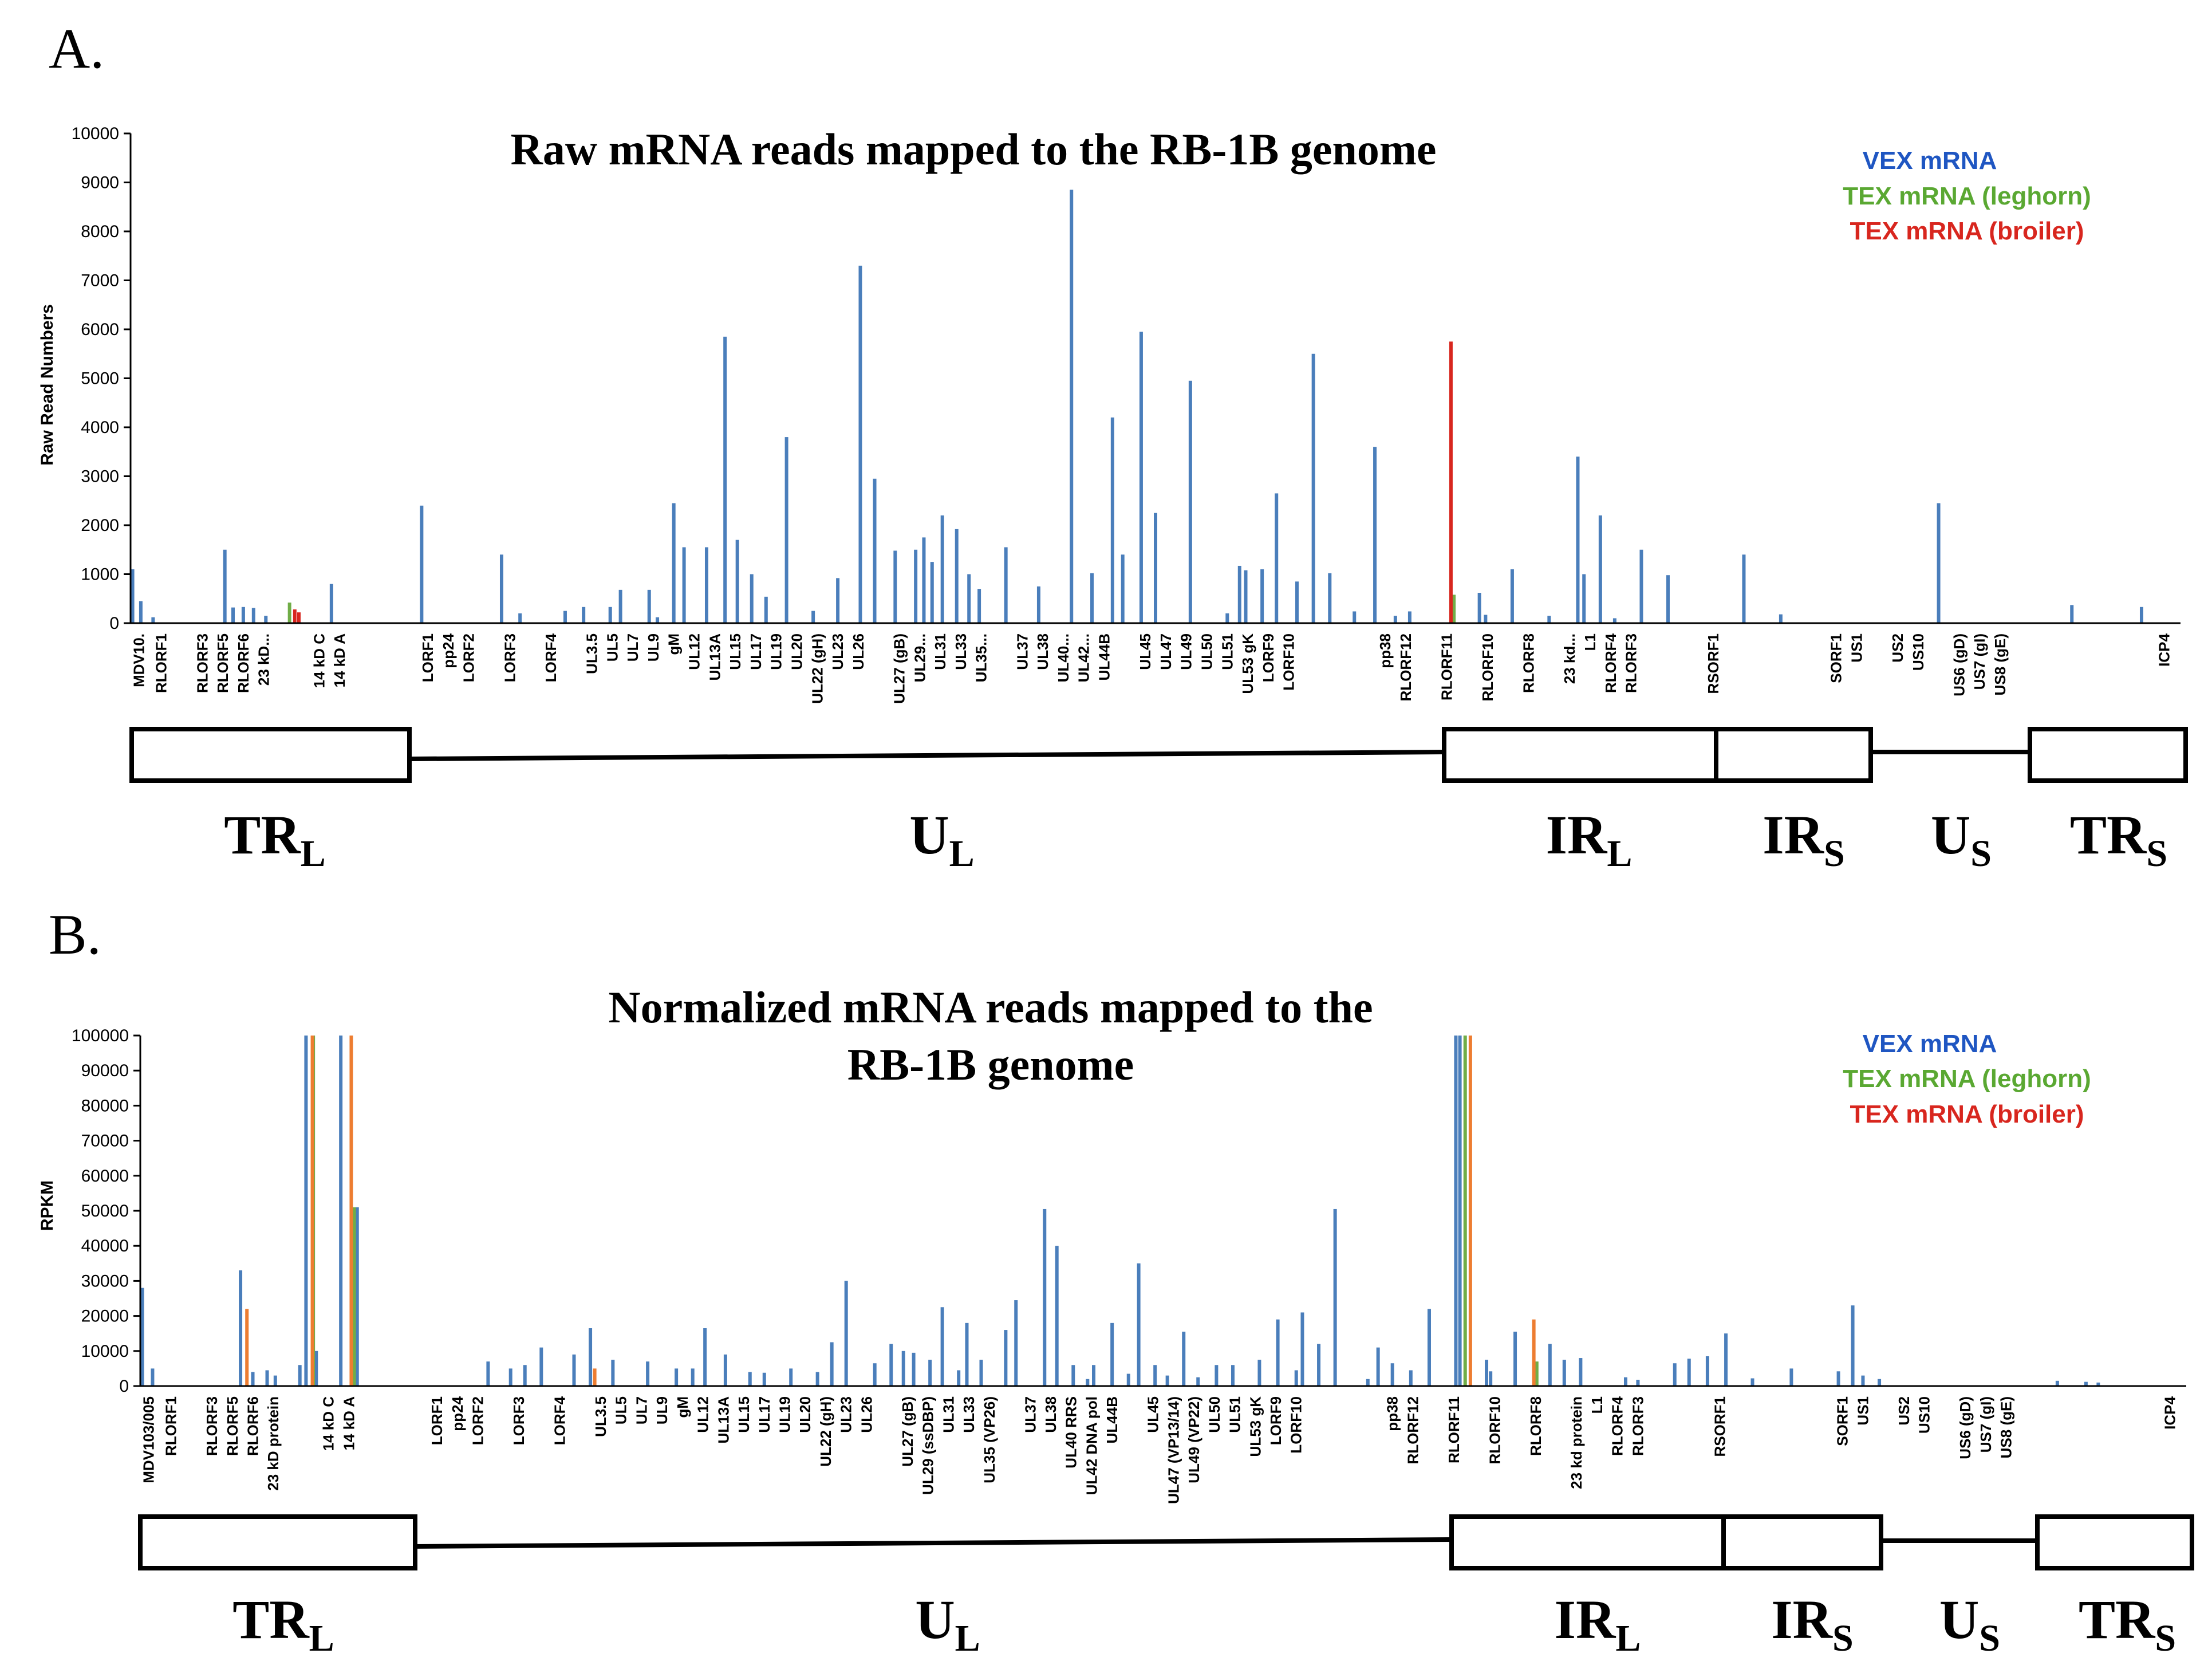 The width and height of the screenshot is (2212, 1677). What do you see at coordinates (805, 1414) in the screenshot?
I see `x-category-label: UL20` at bounding box center [805, 1414].